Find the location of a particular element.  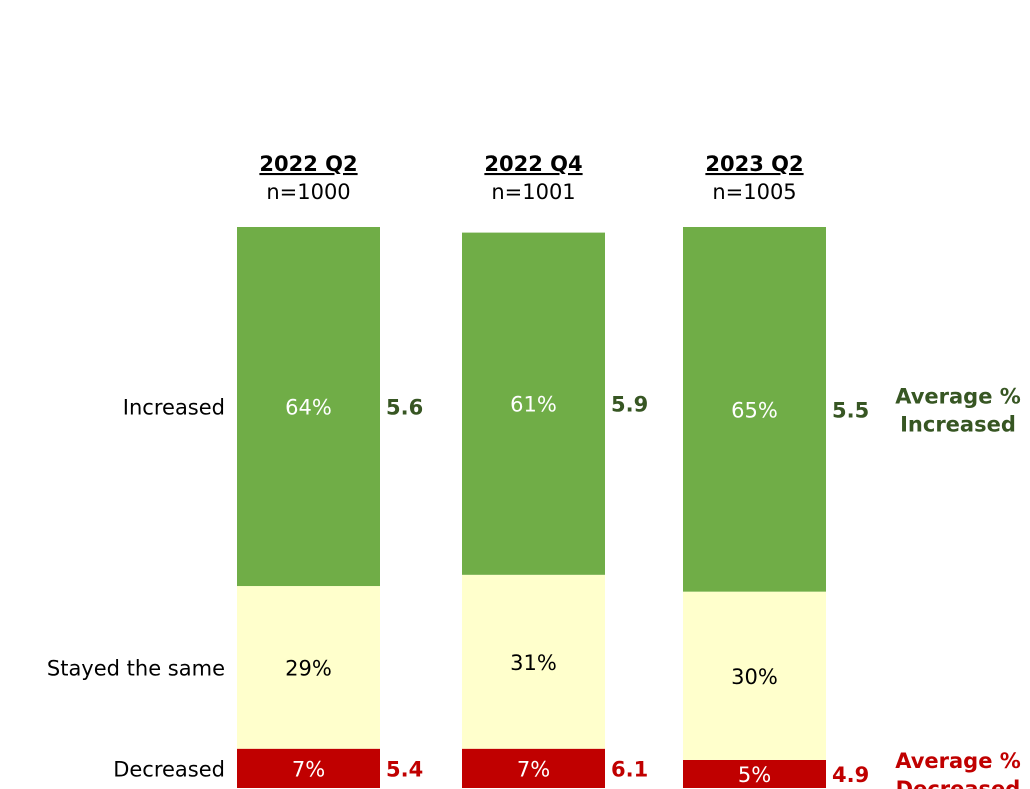

value-label: 61% is located at coordinates (533, 405).